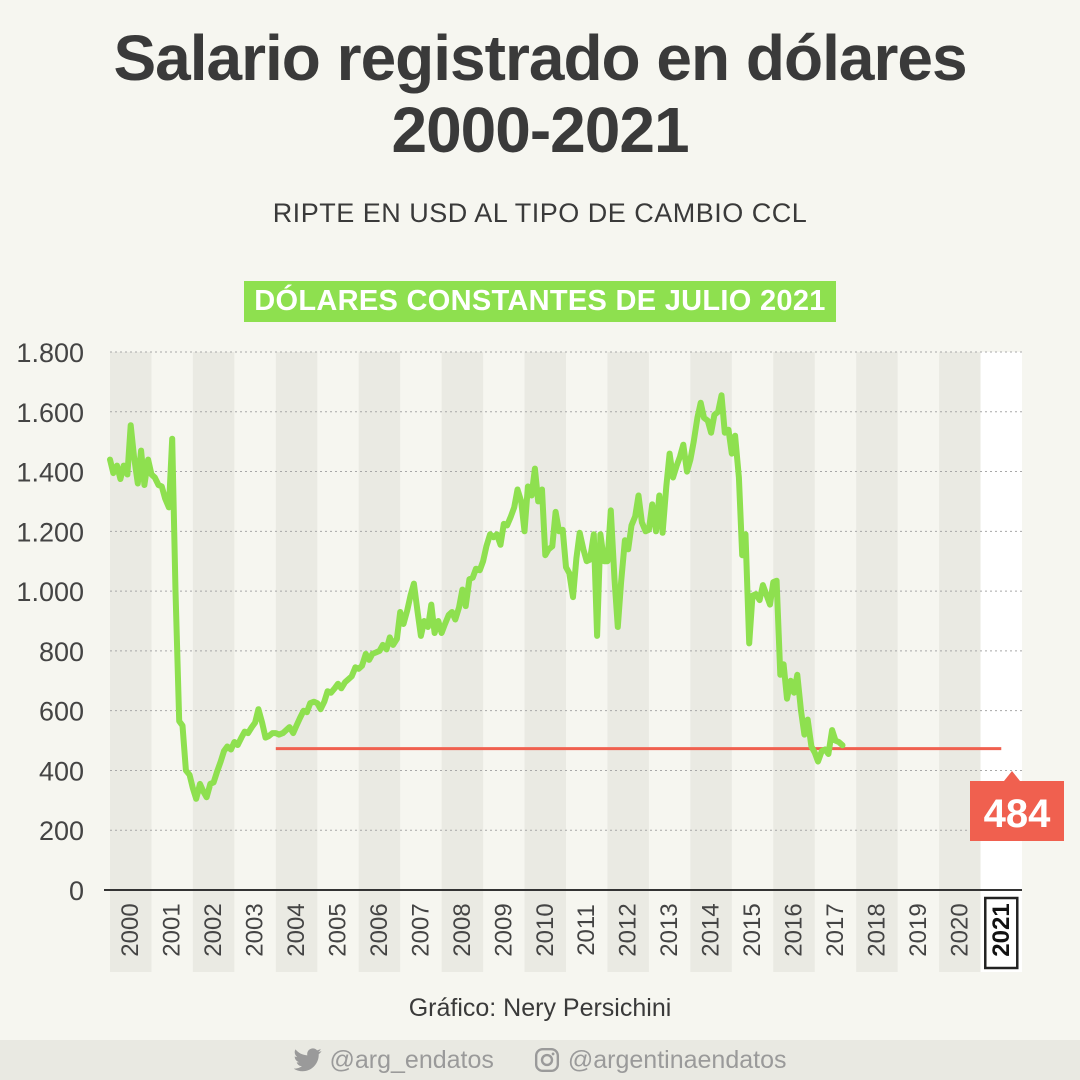  I want to click on year-band-2010, so click(545, 662).